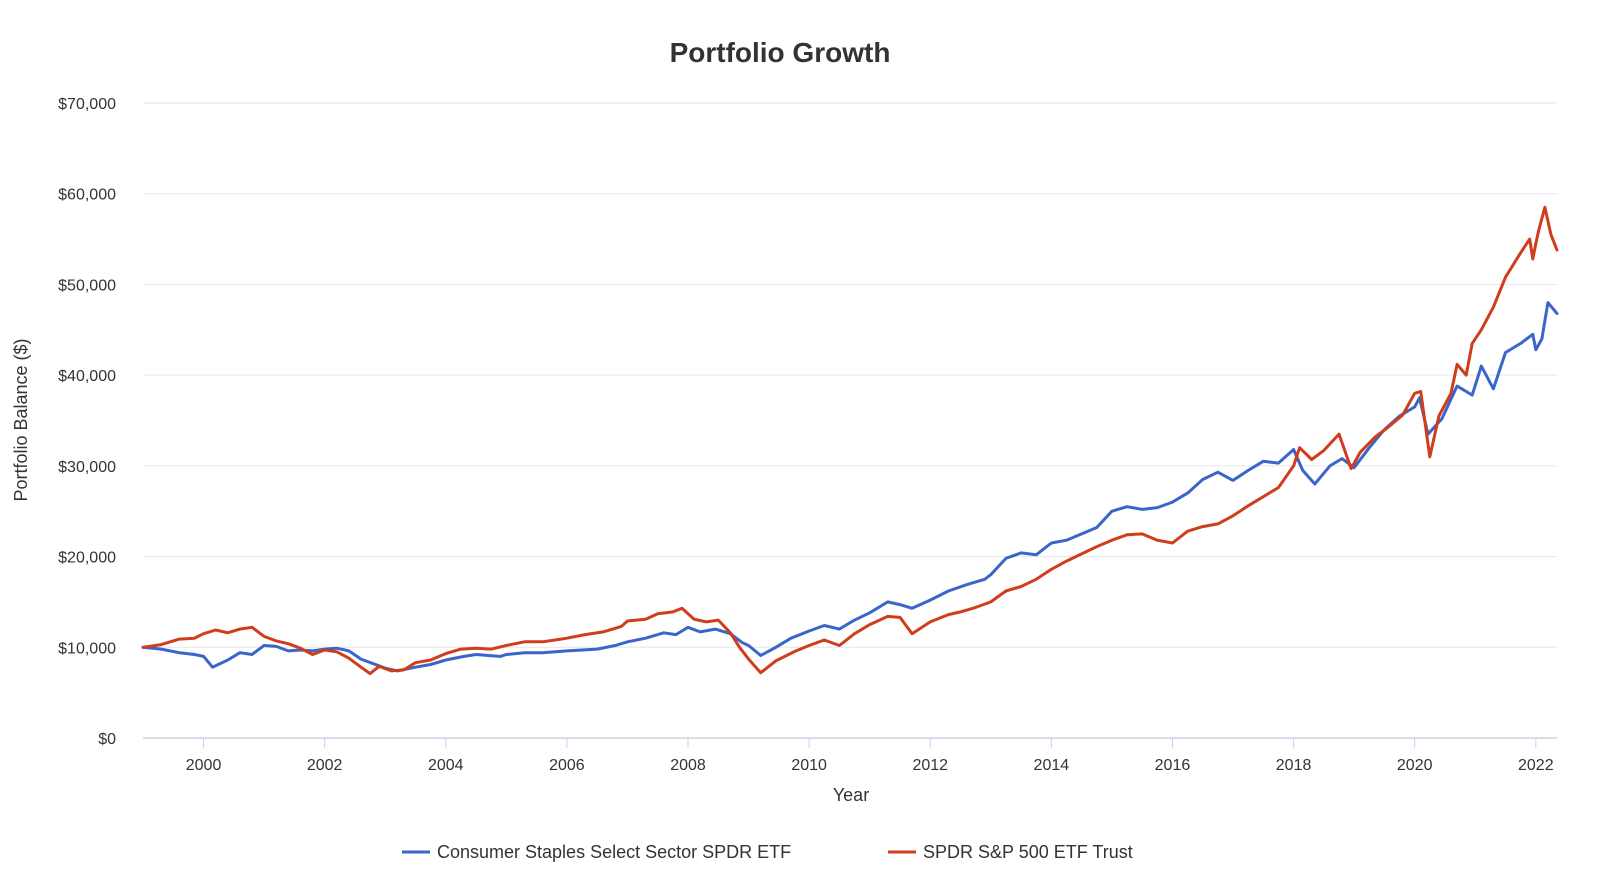  What do you see at coordinates (809, 765) in the screenshot?
I see `x-tick-label: 2010` at bounding box center [809, 765].